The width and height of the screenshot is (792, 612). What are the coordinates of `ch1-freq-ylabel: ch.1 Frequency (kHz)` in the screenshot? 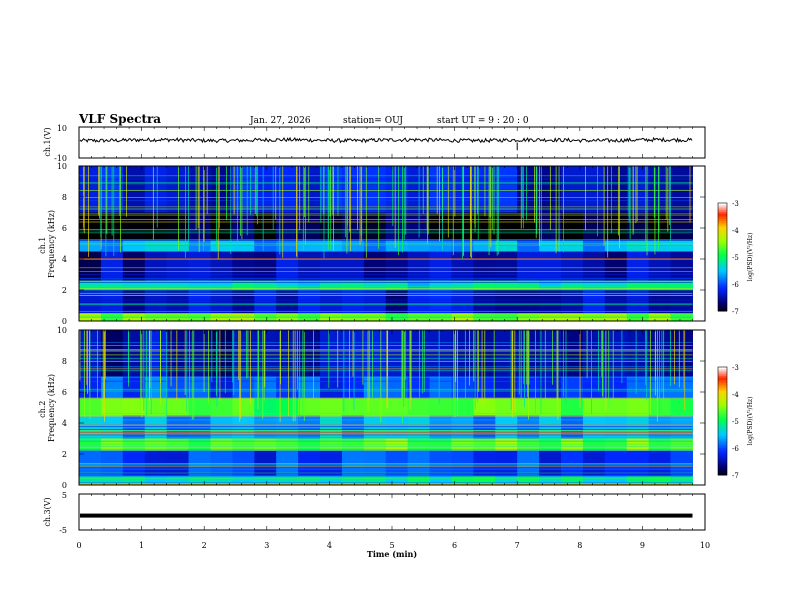 It's located at (47, 244).